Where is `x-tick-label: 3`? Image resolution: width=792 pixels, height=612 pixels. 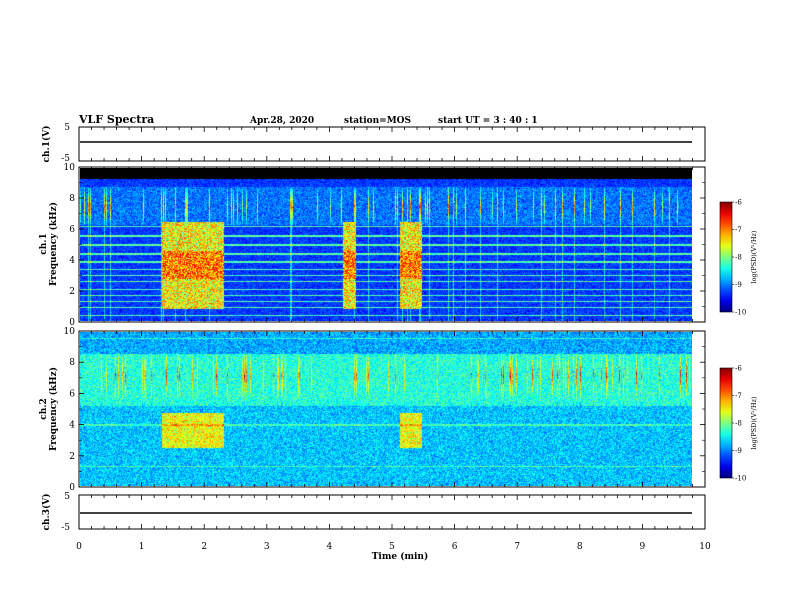 x-tick-label: 3 is located at coordinates (267, 547).